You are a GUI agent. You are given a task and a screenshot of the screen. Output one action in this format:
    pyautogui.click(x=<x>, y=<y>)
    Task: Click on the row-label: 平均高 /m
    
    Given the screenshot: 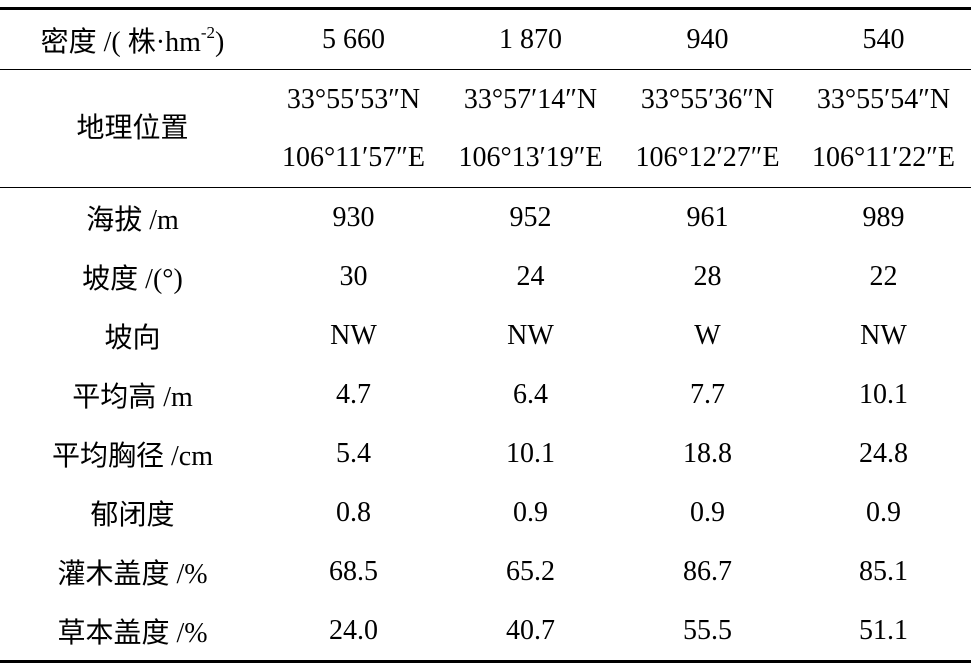 What is the action you would take?
    pyautogui.click(x=132, y=397)
    